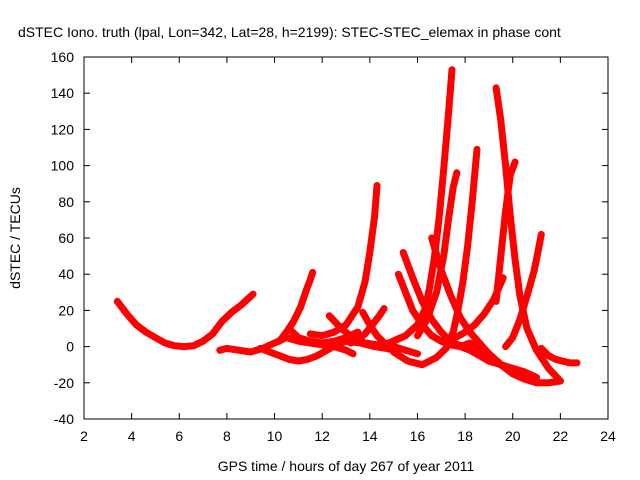 This screenshot has width=640, height=480. I want to click on y-tick-label: 120, so click(63, 129).